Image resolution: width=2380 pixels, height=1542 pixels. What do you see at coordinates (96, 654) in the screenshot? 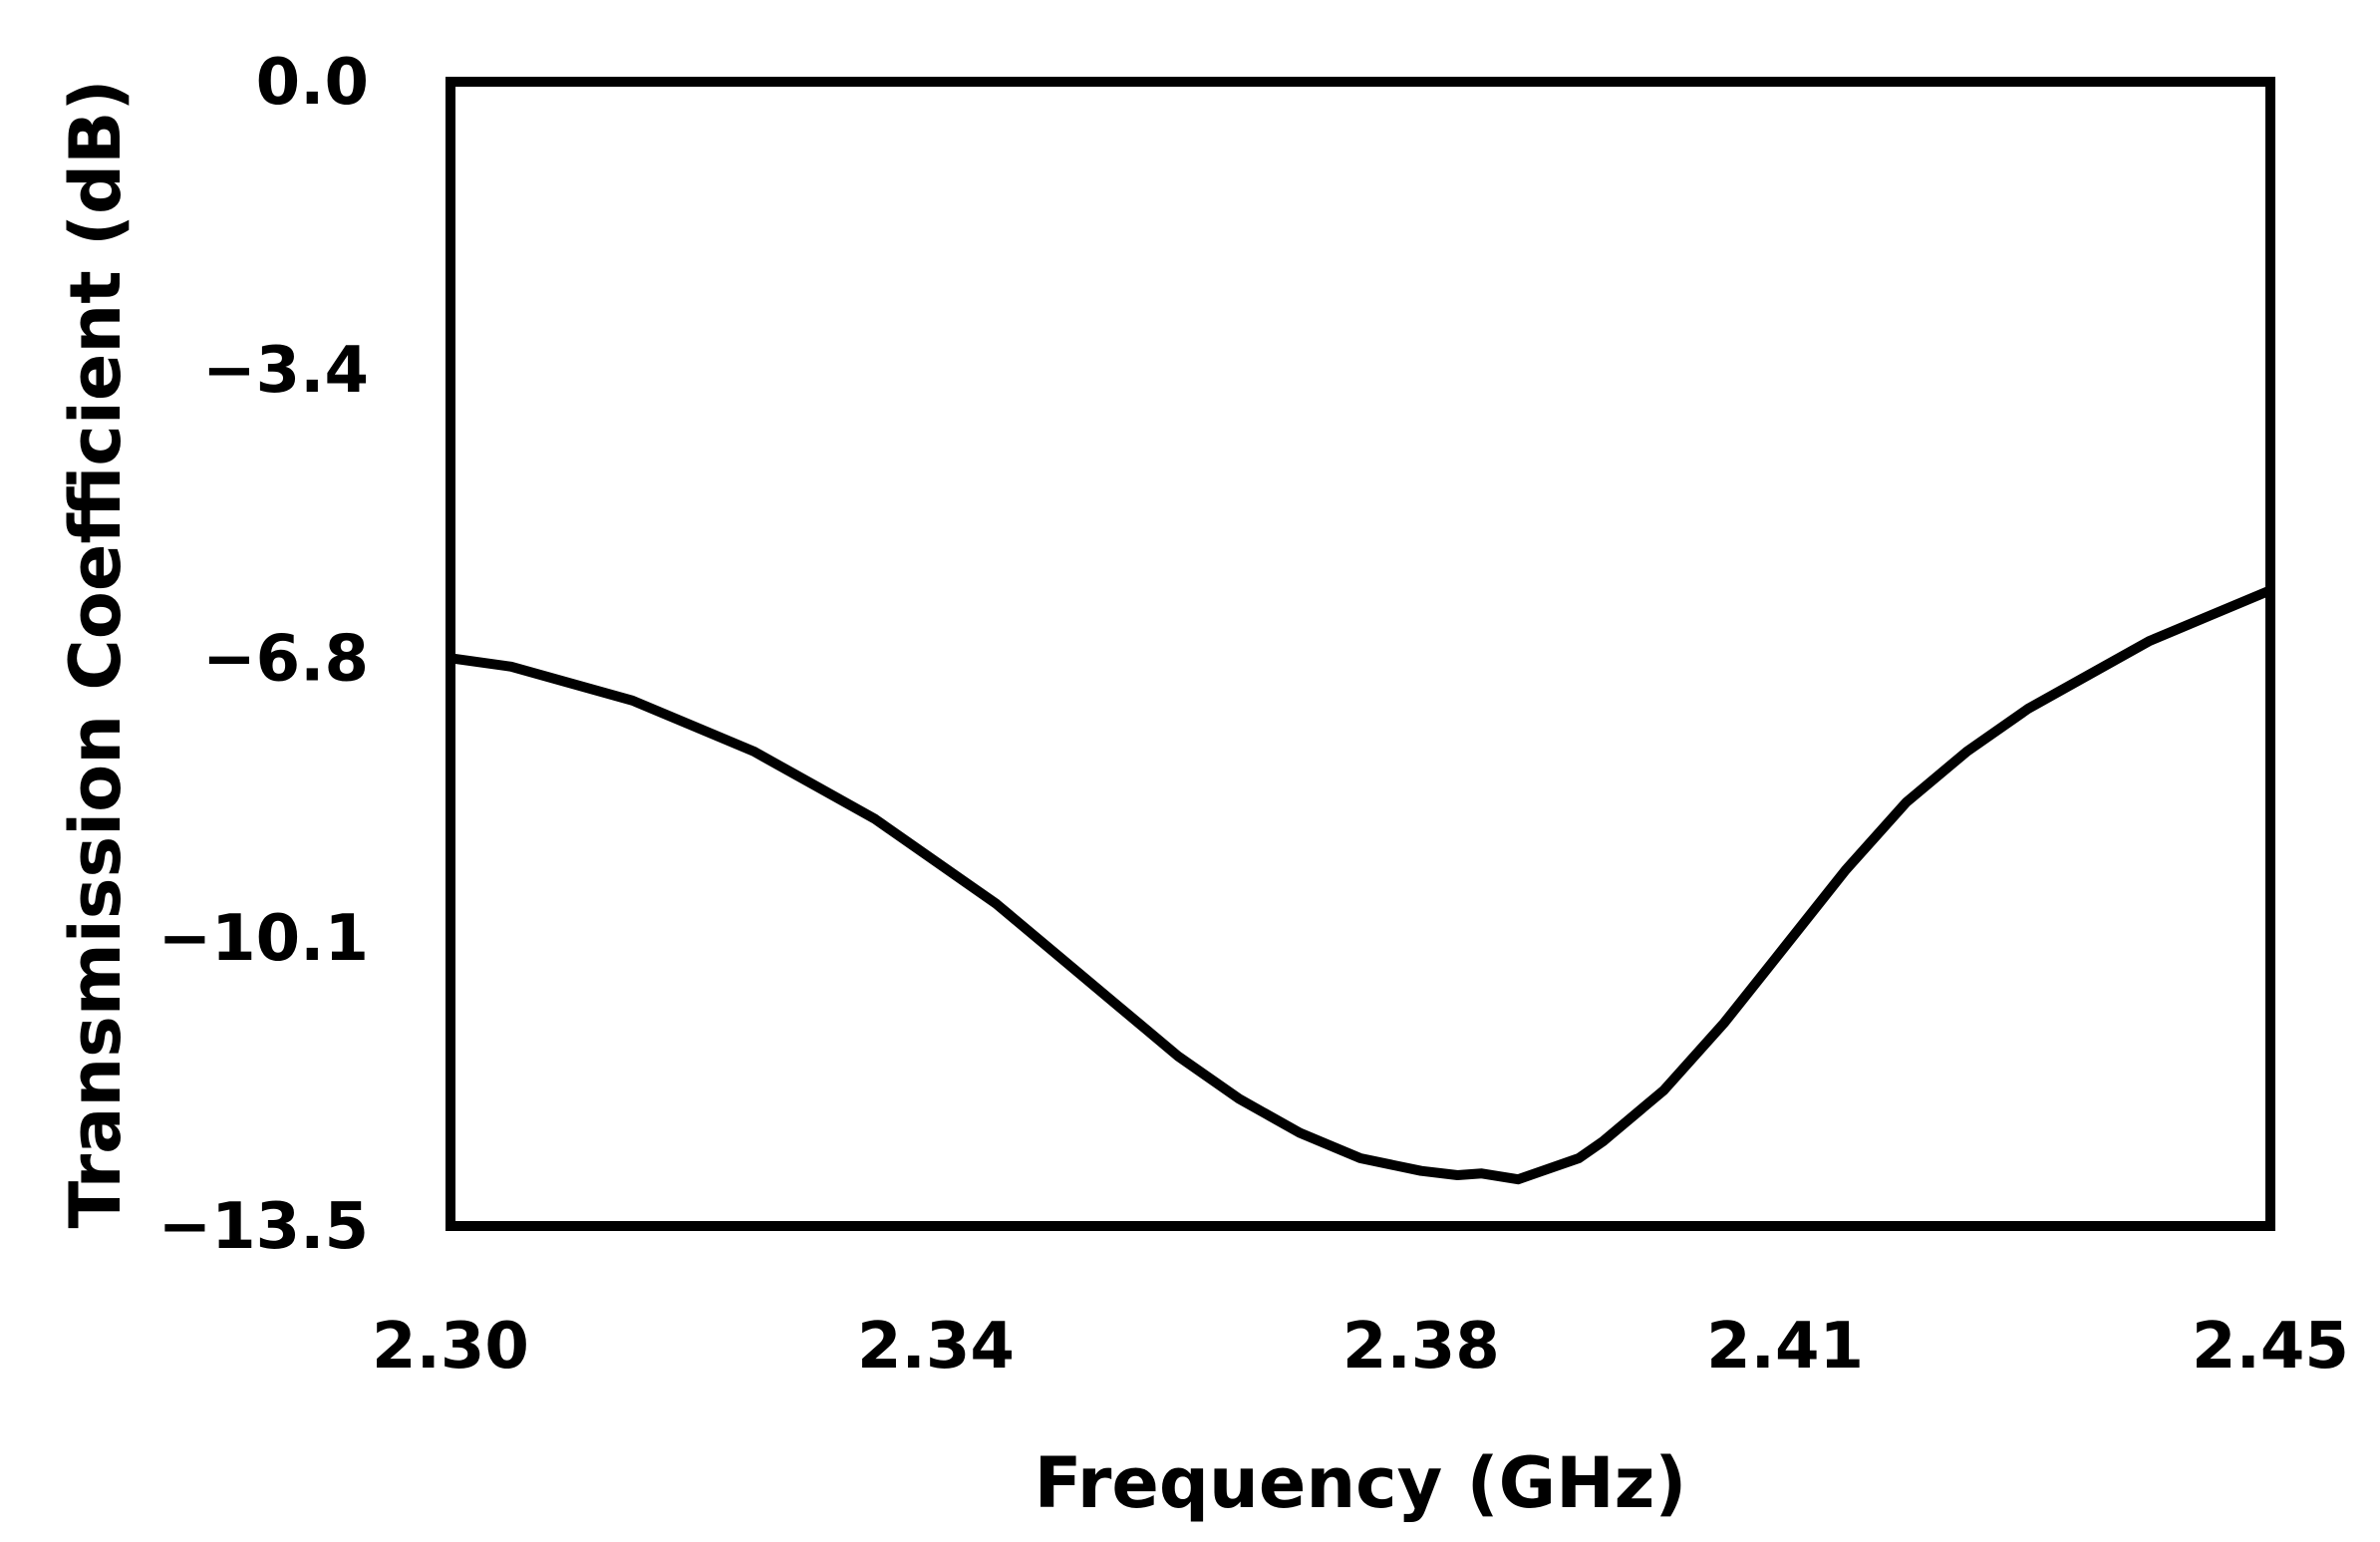
I see `y-axis-title: Transmission Coefficient (dB)` at bounding box center [96, 654].